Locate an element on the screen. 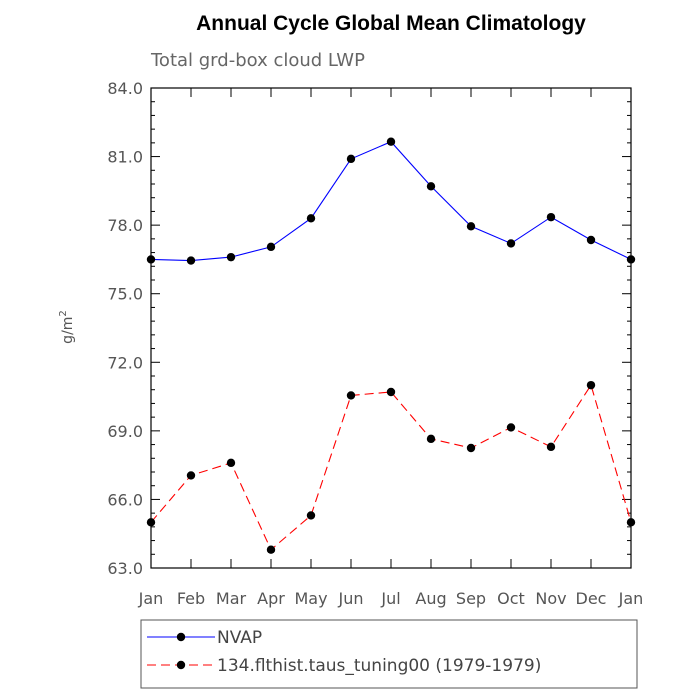 This screenshot has height=700, width=700. x-tick-label: Dec is located at coordinates (591, 598).